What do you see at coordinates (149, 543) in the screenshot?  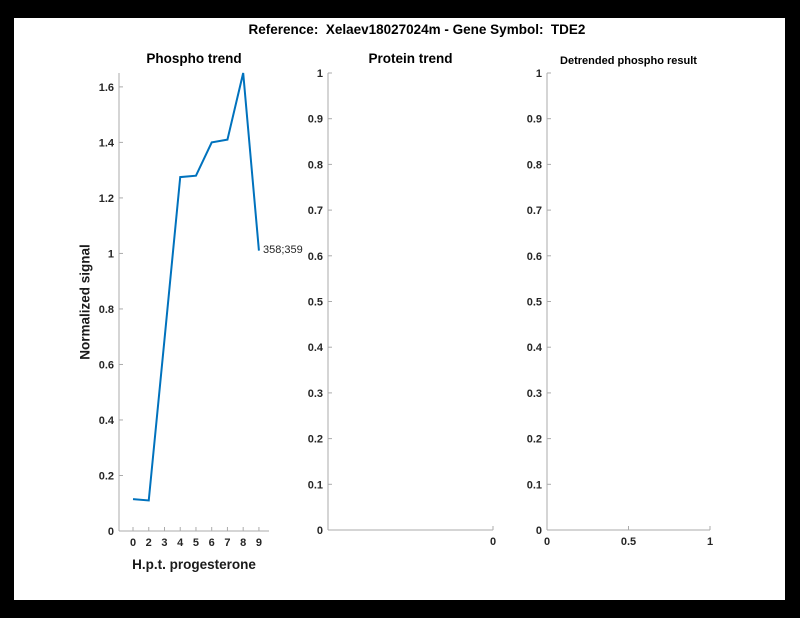 I see `x-tick-label: 2` at bounding box center [149, 543].